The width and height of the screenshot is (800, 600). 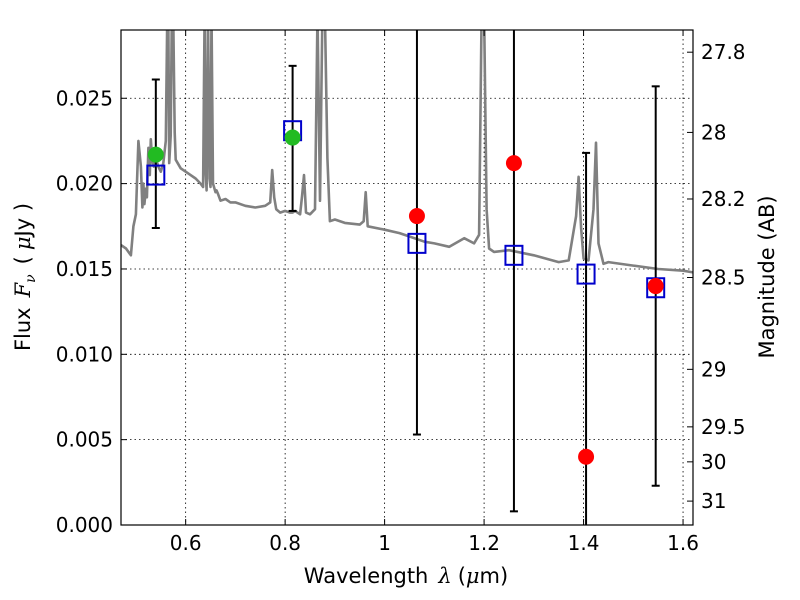 I want to click on y-axis-label-unit-mu: μ, so click(x=23, y=243).